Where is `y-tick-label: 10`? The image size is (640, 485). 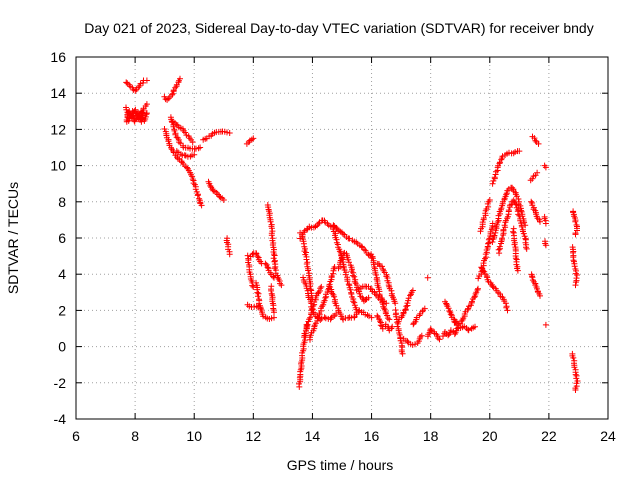
y-tick-label: 10 is located at coordinates (58, 166).